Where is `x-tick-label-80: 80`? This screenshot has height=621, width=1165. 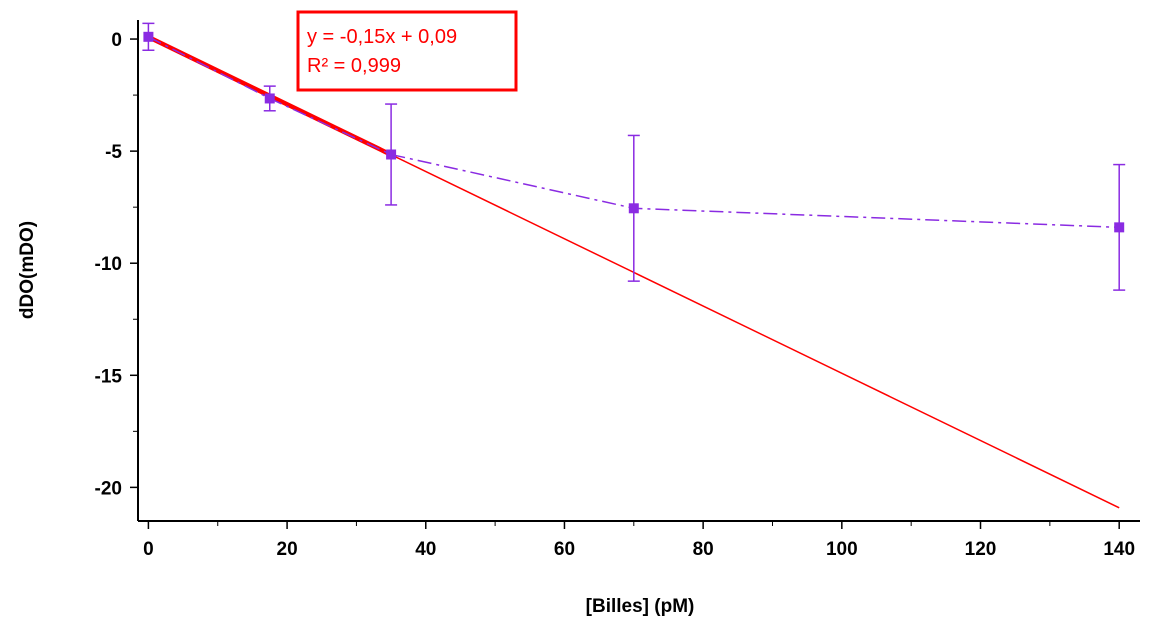 x-tick-label-80: 80 is located at coordinates (703, 549).